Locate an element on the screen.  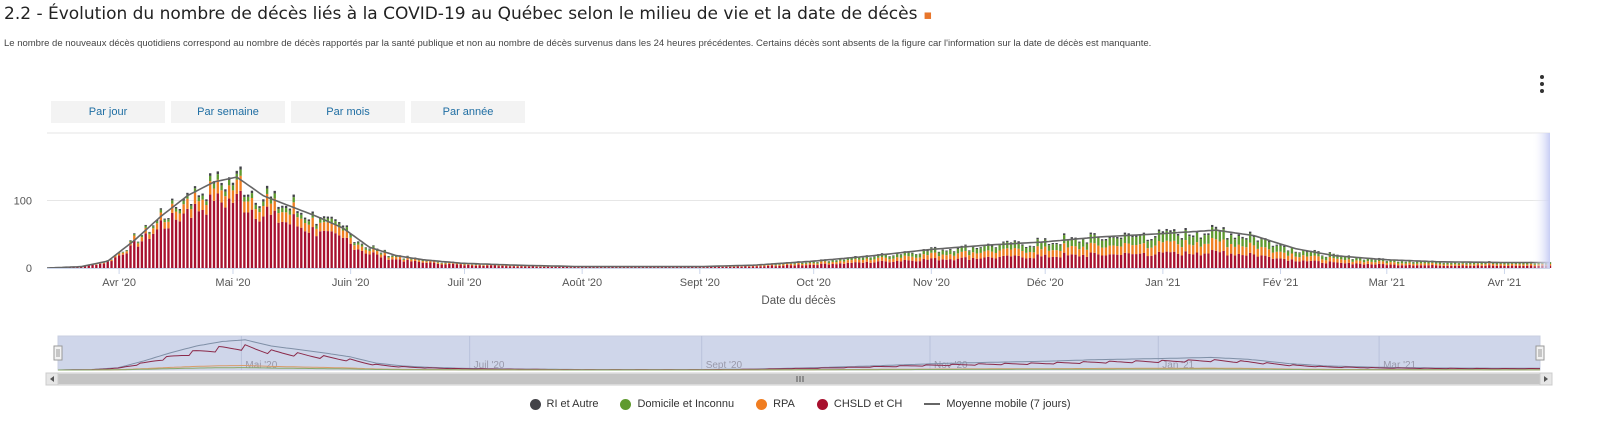
legend-label: CHSLD et CH is located at coordinates (868, 404).